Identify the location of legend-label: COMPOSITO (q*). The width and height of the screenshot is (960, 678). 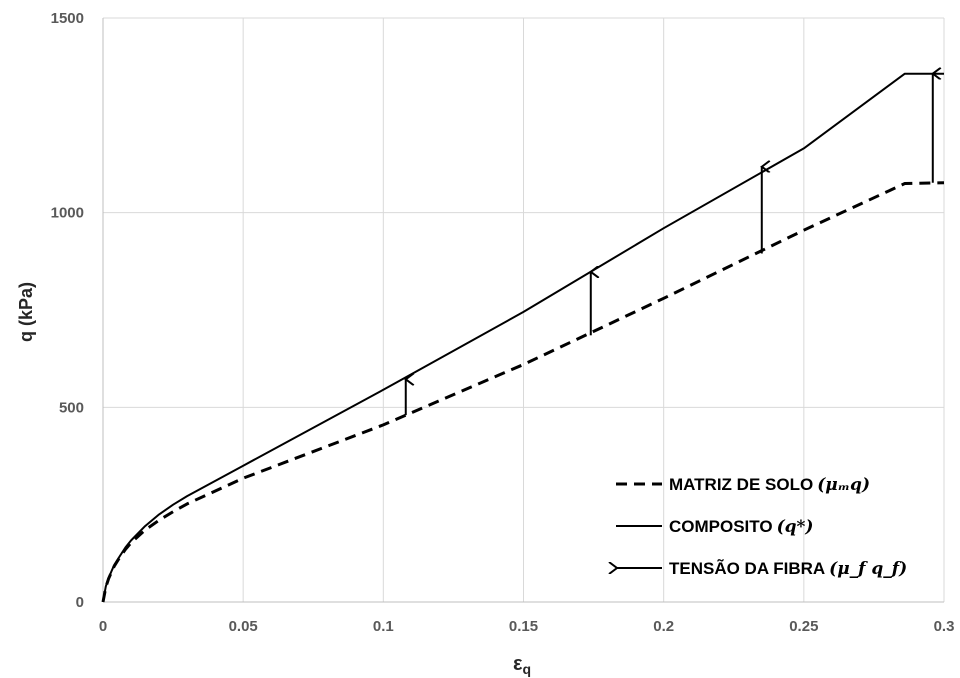
(741, 527).